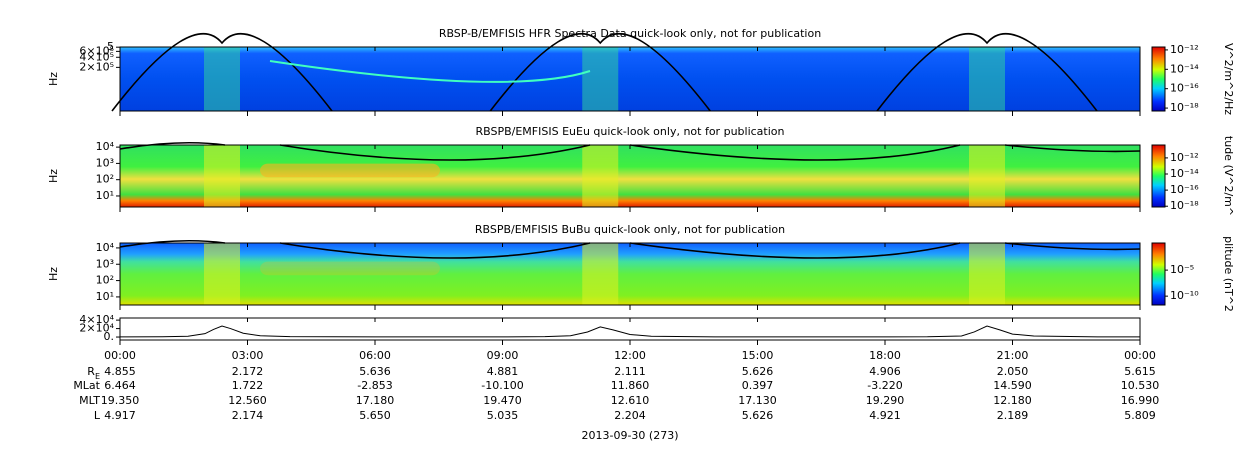 Image resolution: width=1250 pixels, height=449 pixels. What do you see at coordinates (1140, 385) in the screenshot?
I see `ephemeris-value: 10.530` at bounding box center [1140, 385].